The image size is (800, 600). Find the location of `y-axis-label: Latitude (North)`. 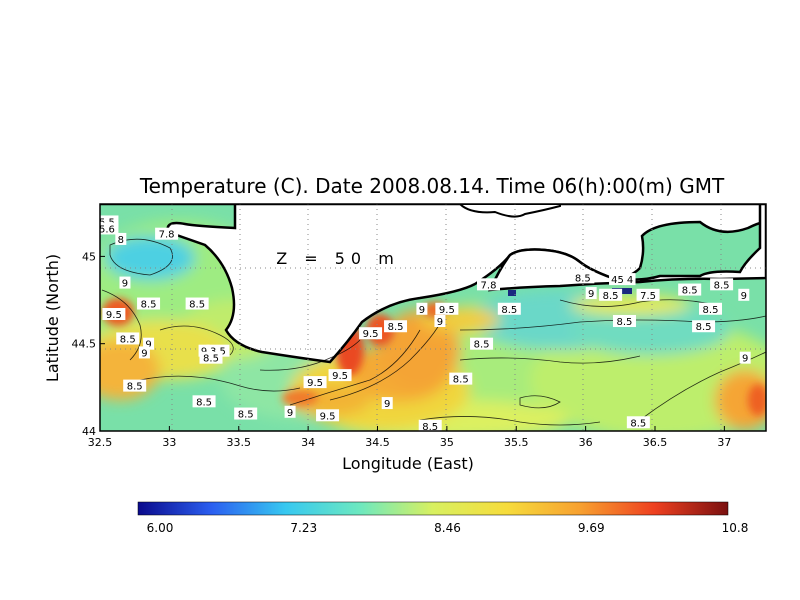

y-axis-label: Latitude (North) is located at coordinates (52, 318).